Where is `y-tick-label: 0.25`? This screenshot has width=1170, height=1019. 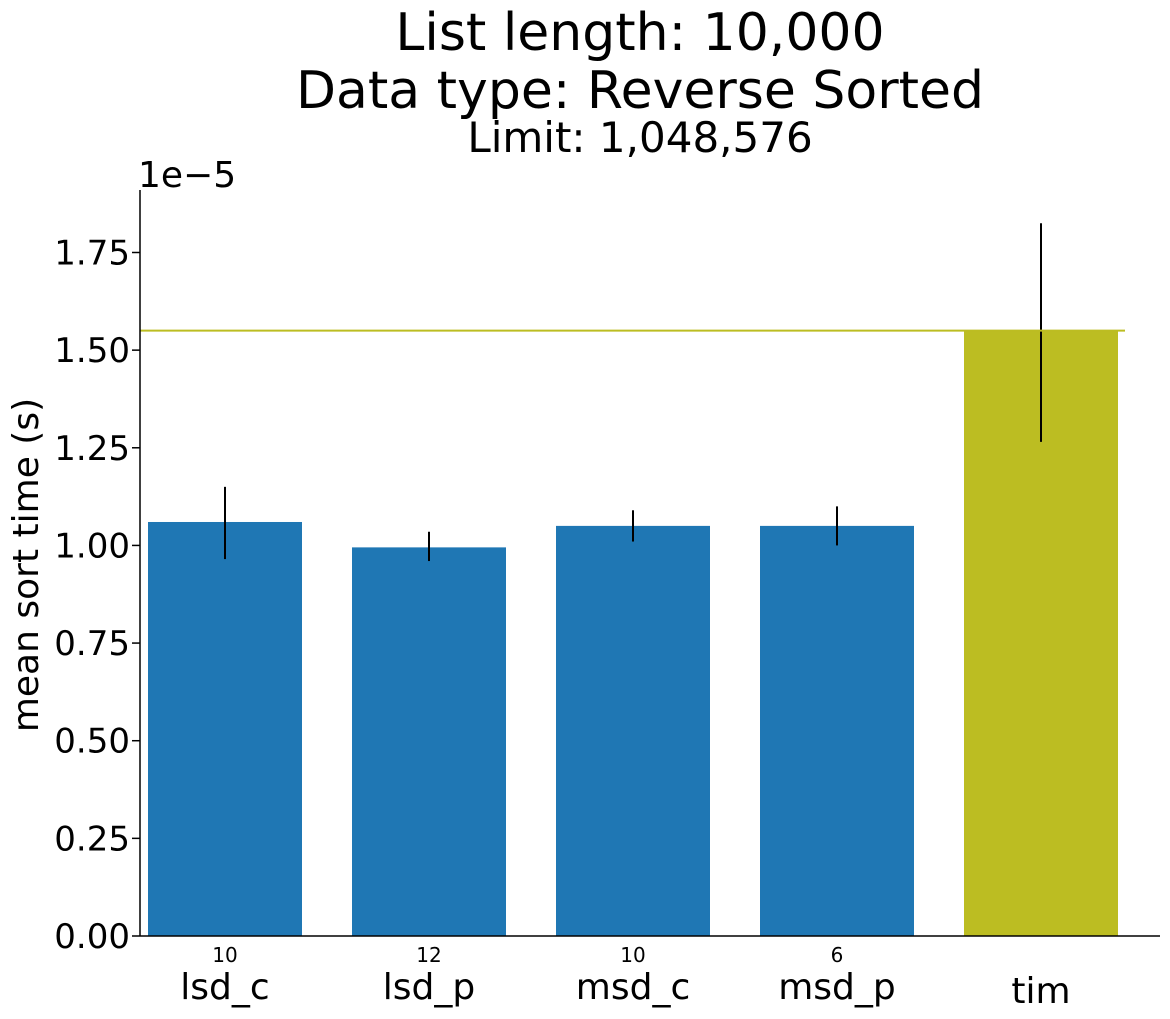 y-tick-label: 0.25 is located at coordinates (92, 839).